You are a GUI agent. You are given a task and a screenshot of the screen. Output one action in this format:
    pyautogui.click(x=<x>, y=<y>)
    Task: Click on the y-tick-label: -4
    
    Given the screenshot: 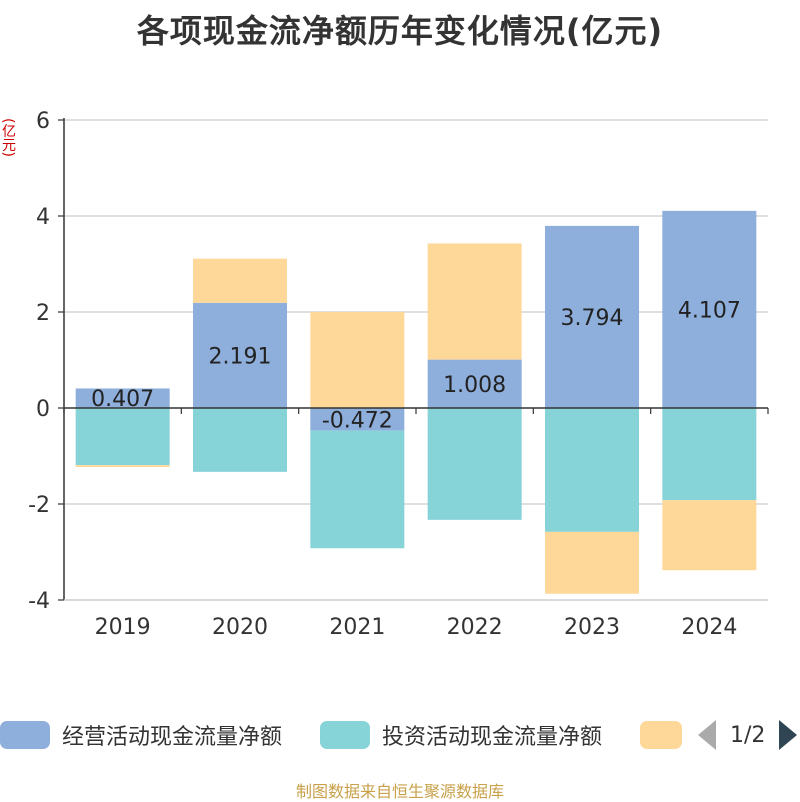 What is the action you would take?
    pyautogui.click(x=39, y=601)
    